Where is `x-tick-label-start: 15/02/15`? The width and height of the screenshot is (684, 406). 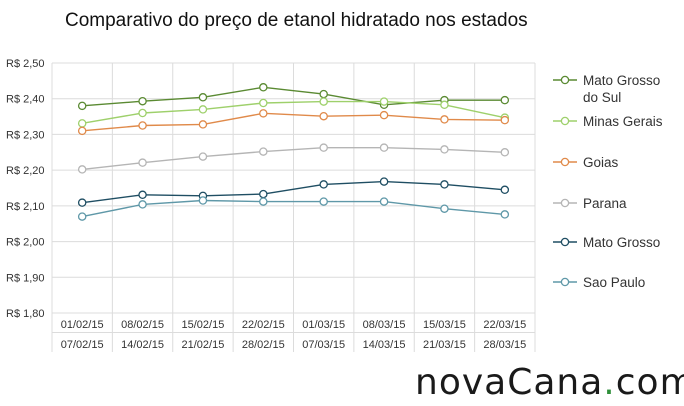 x-tick-label-start: 15/02/15 is located at coordinates (203, 325).